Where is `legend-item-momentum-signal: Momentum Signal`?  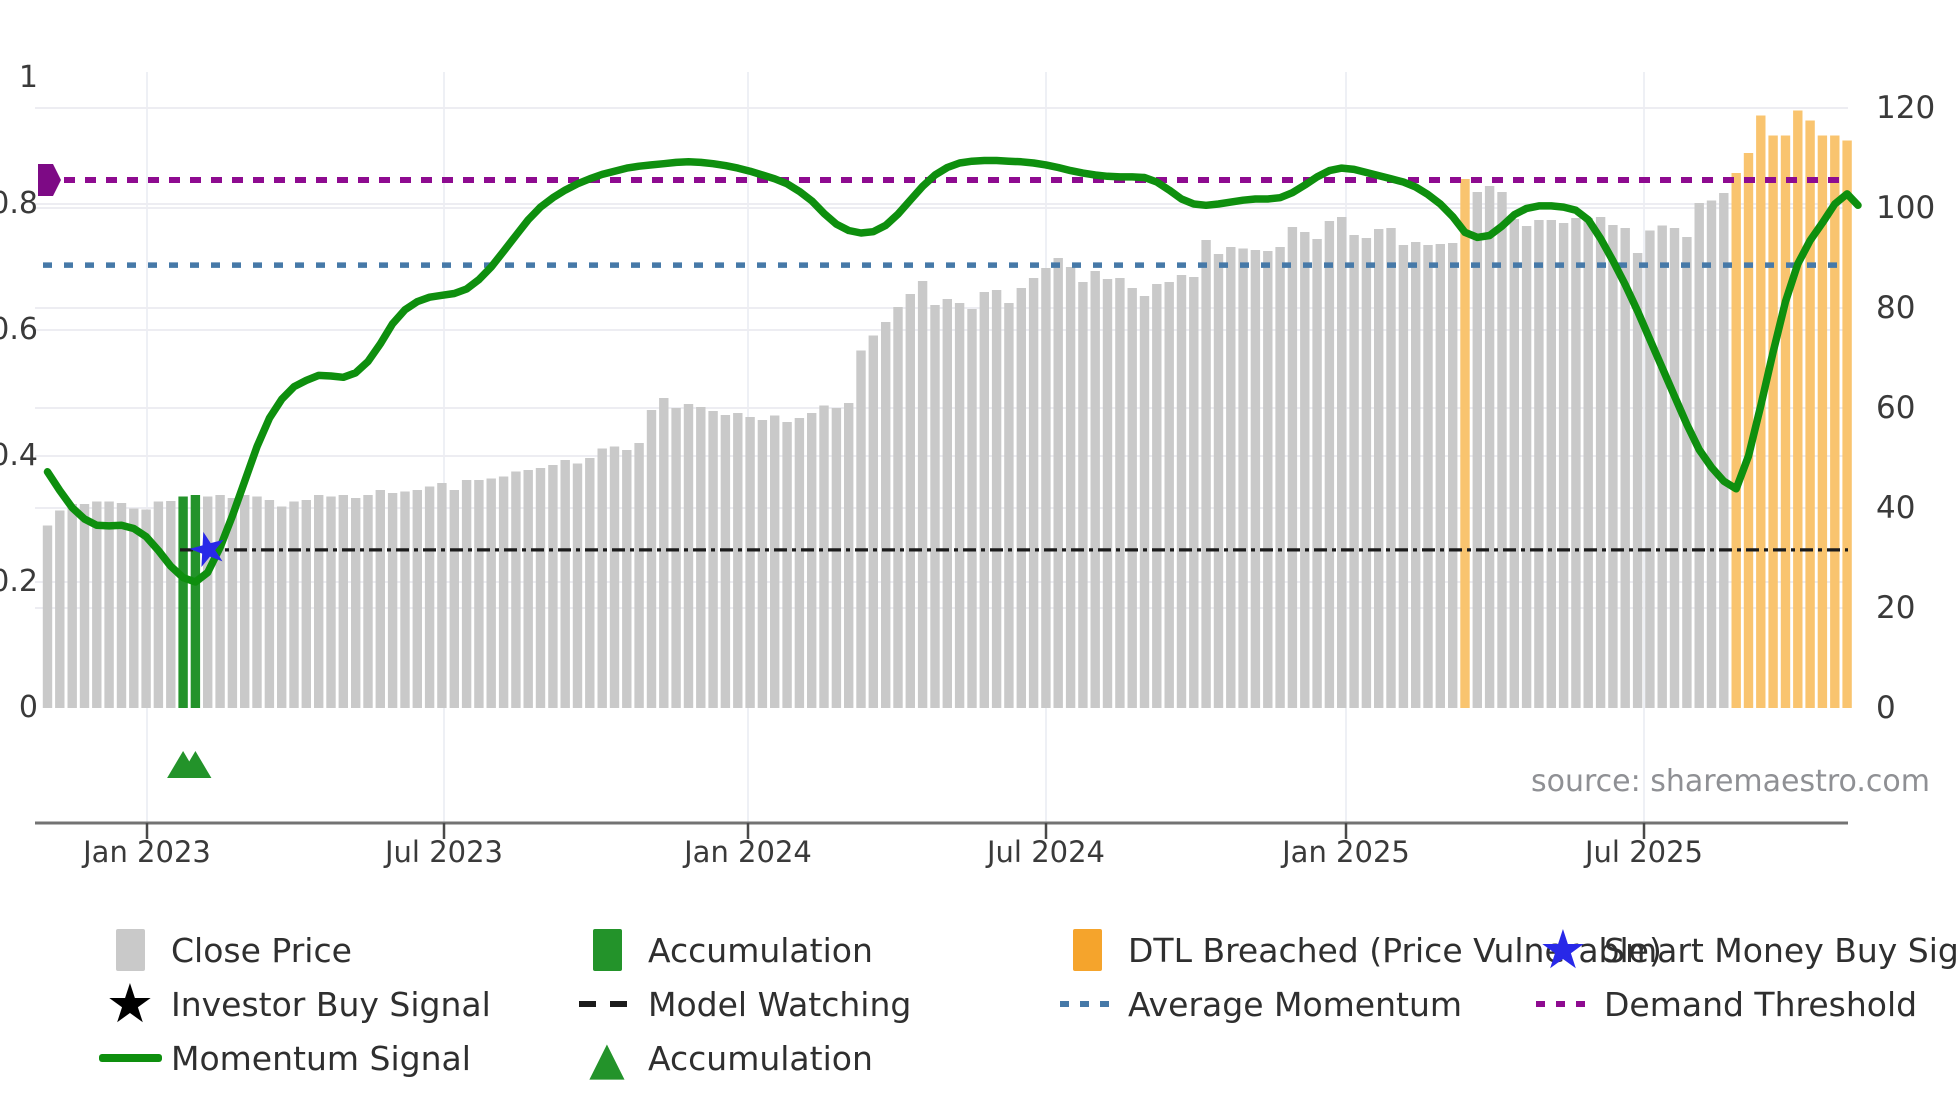 legend-item-momentum-signal: Momentum Signal is located at coordinates (284, 1058).